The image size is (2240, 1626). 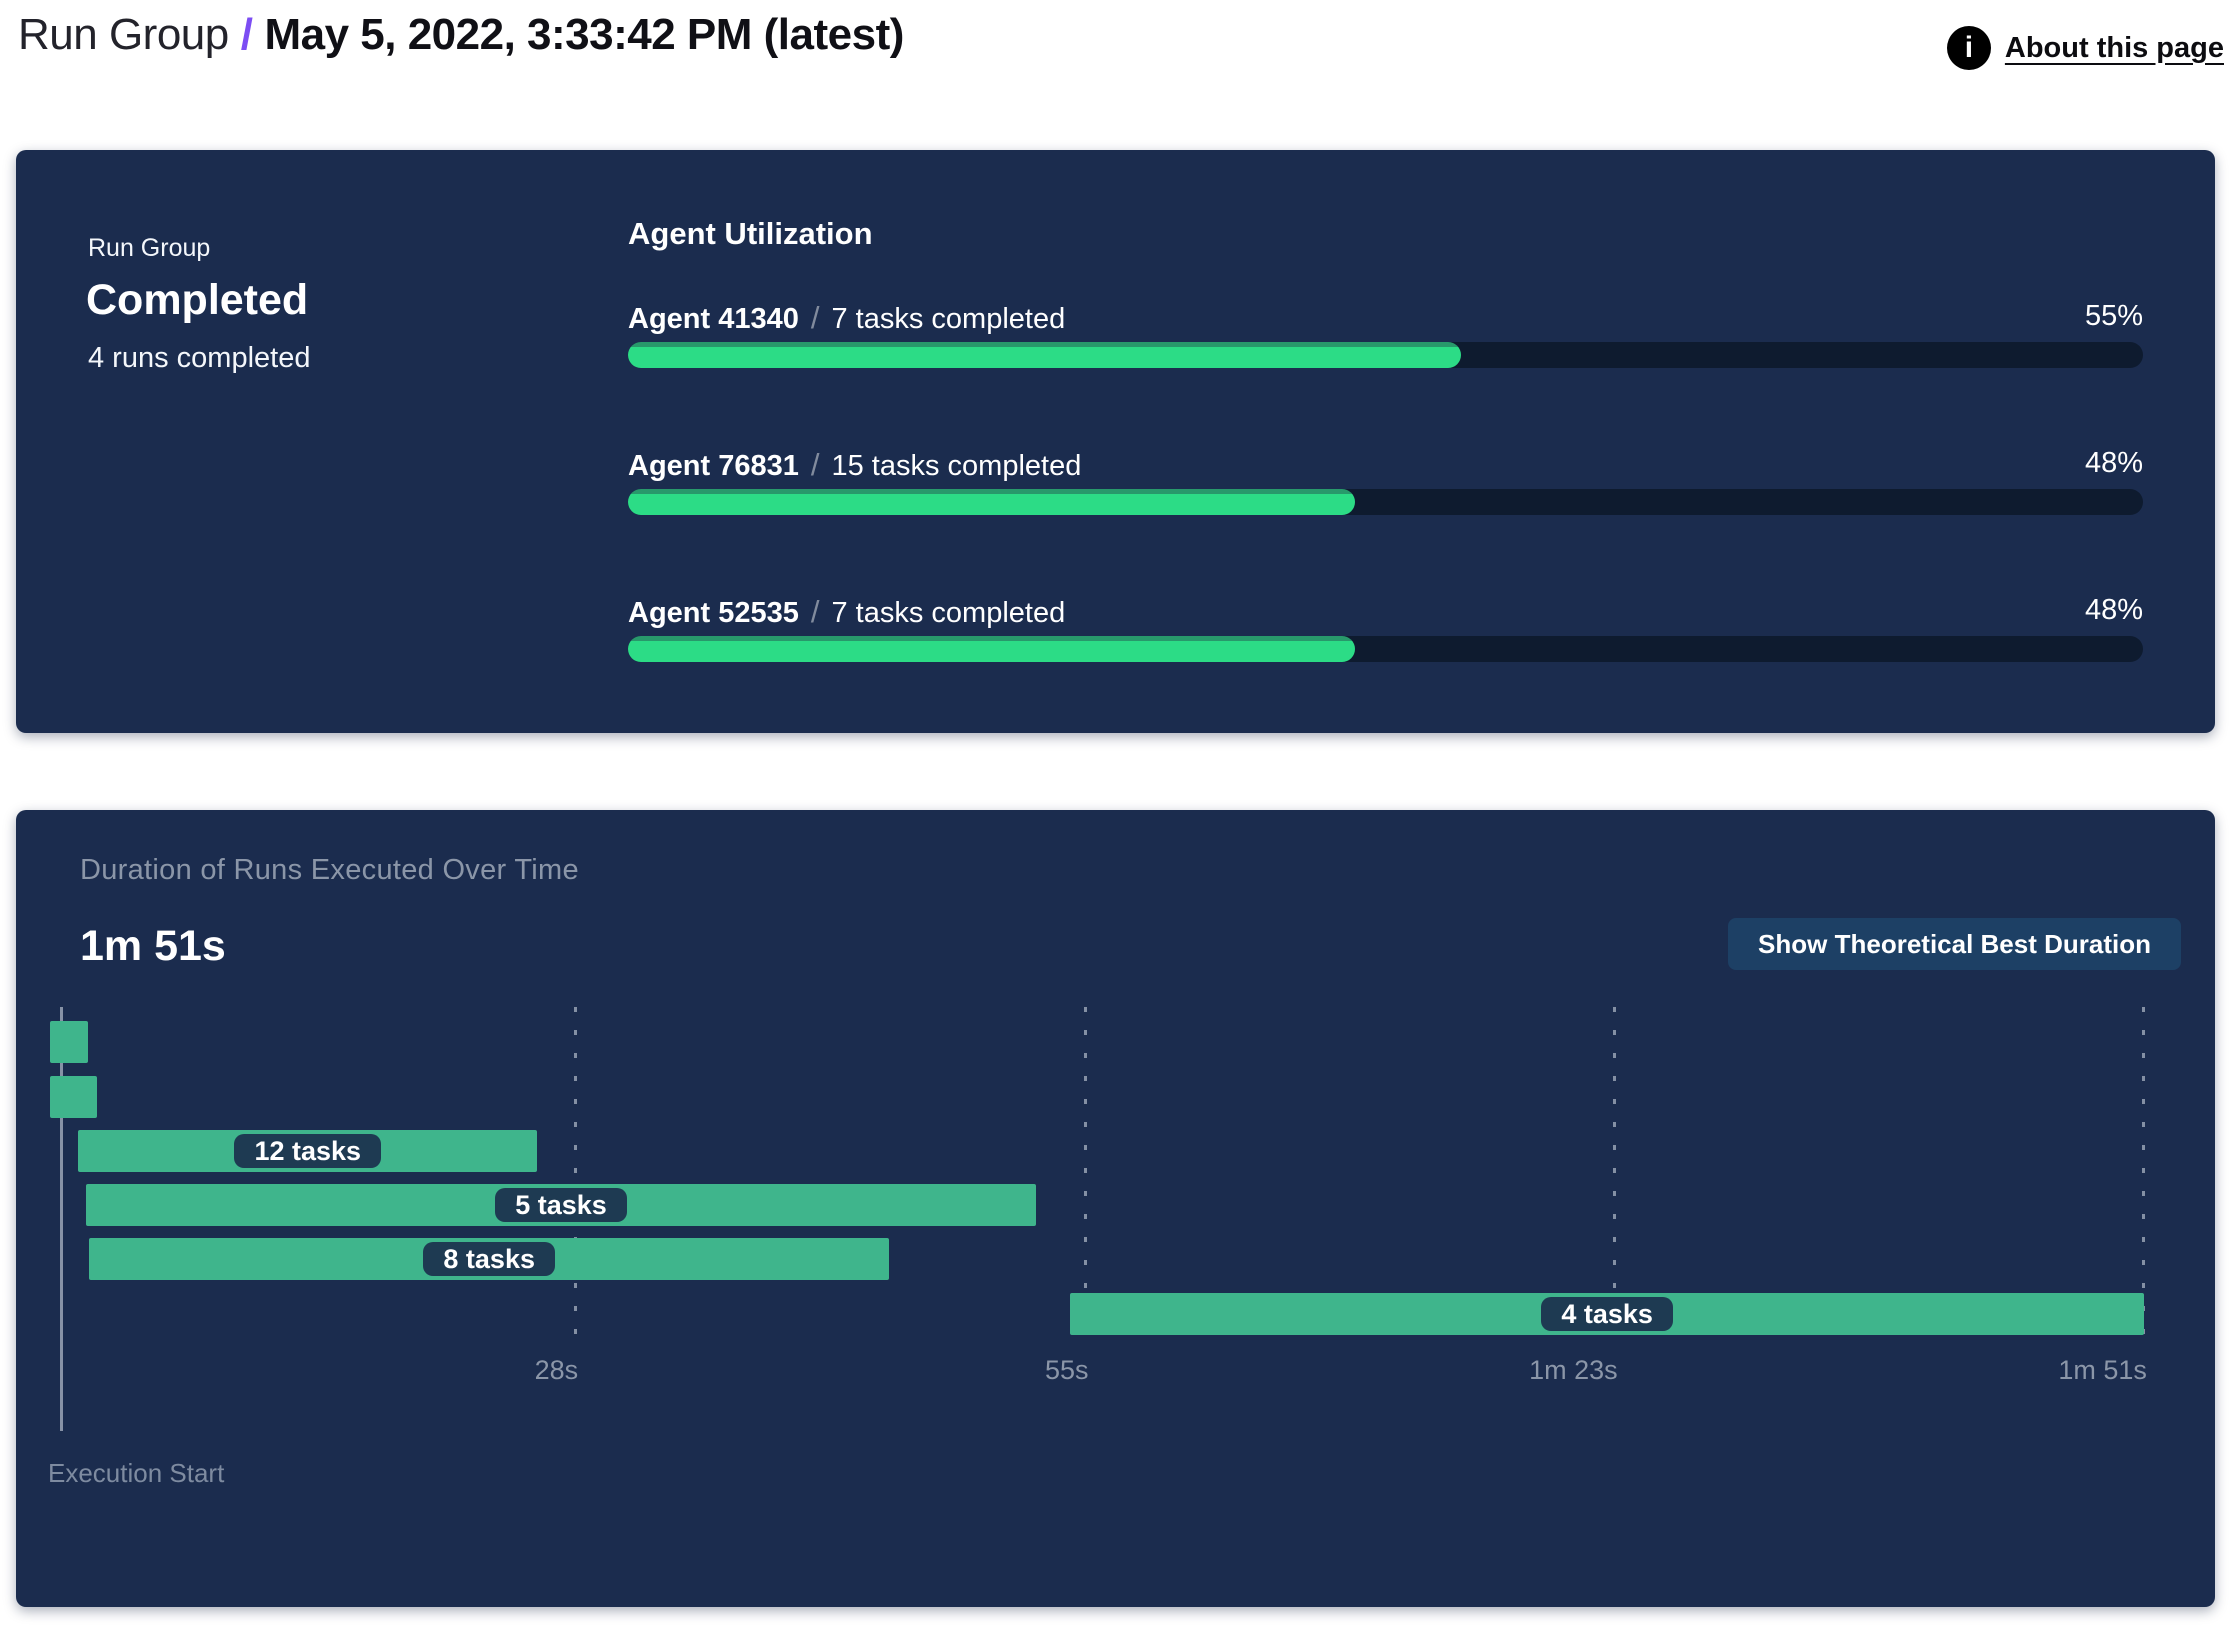 I want to click on tasks-count-badge: 12 tasks, so click(x=308, y=1151).